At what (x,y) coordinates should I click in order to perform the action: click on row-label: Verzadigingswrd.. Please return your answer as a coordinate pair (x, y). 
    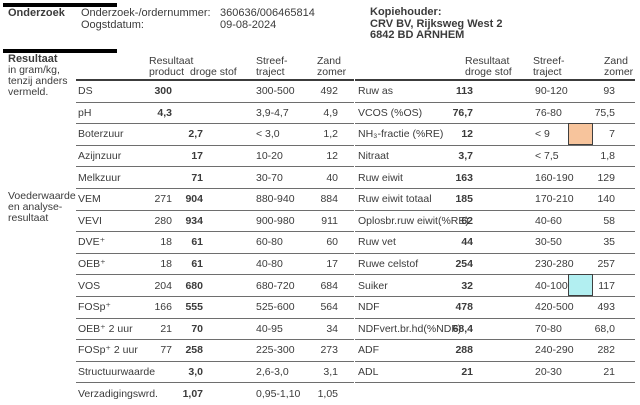
    Looking at the image, I should click on (118, 394).